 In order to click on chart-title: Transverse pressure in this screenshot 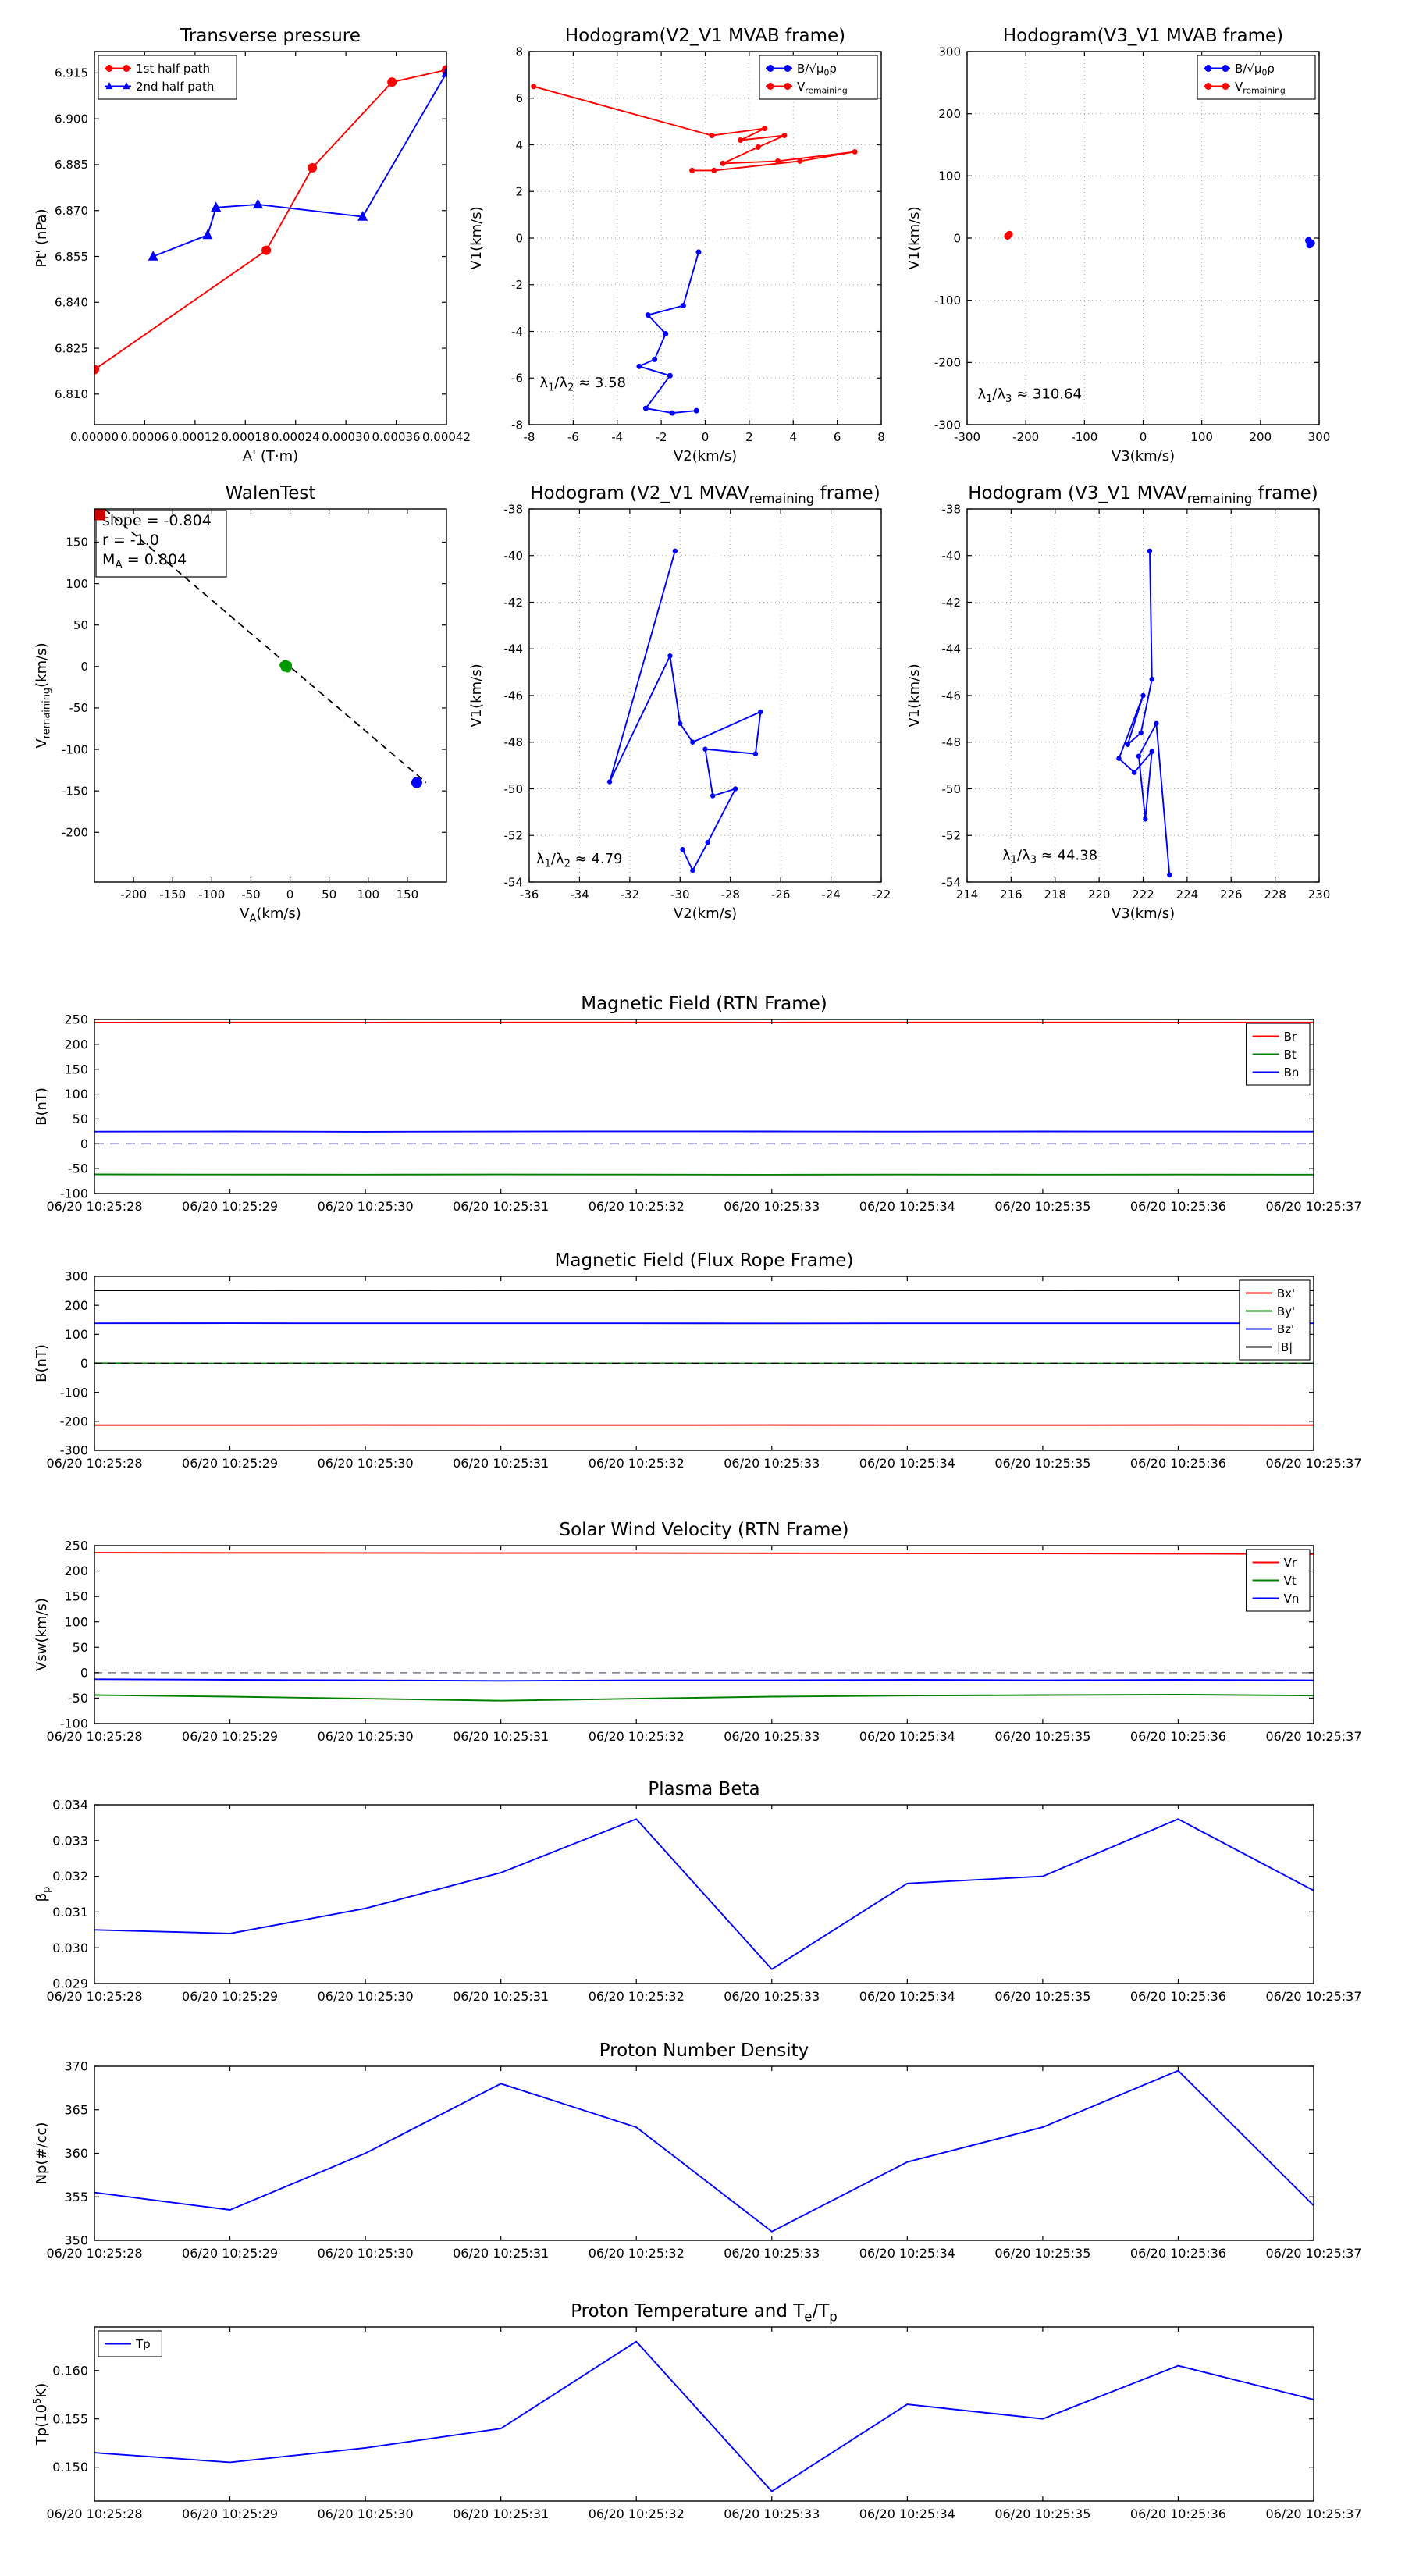, I will do `click(270, 36)`.